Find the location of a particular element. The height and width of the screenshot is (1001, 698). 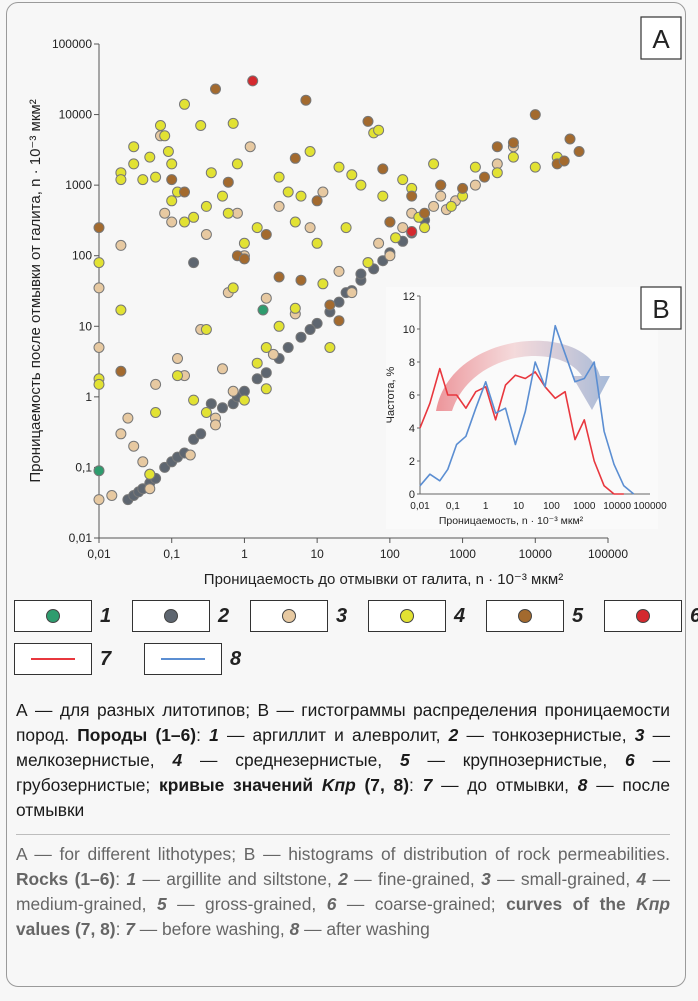

x-tick-label-a: 1000 is located at coordinates (462, 554).